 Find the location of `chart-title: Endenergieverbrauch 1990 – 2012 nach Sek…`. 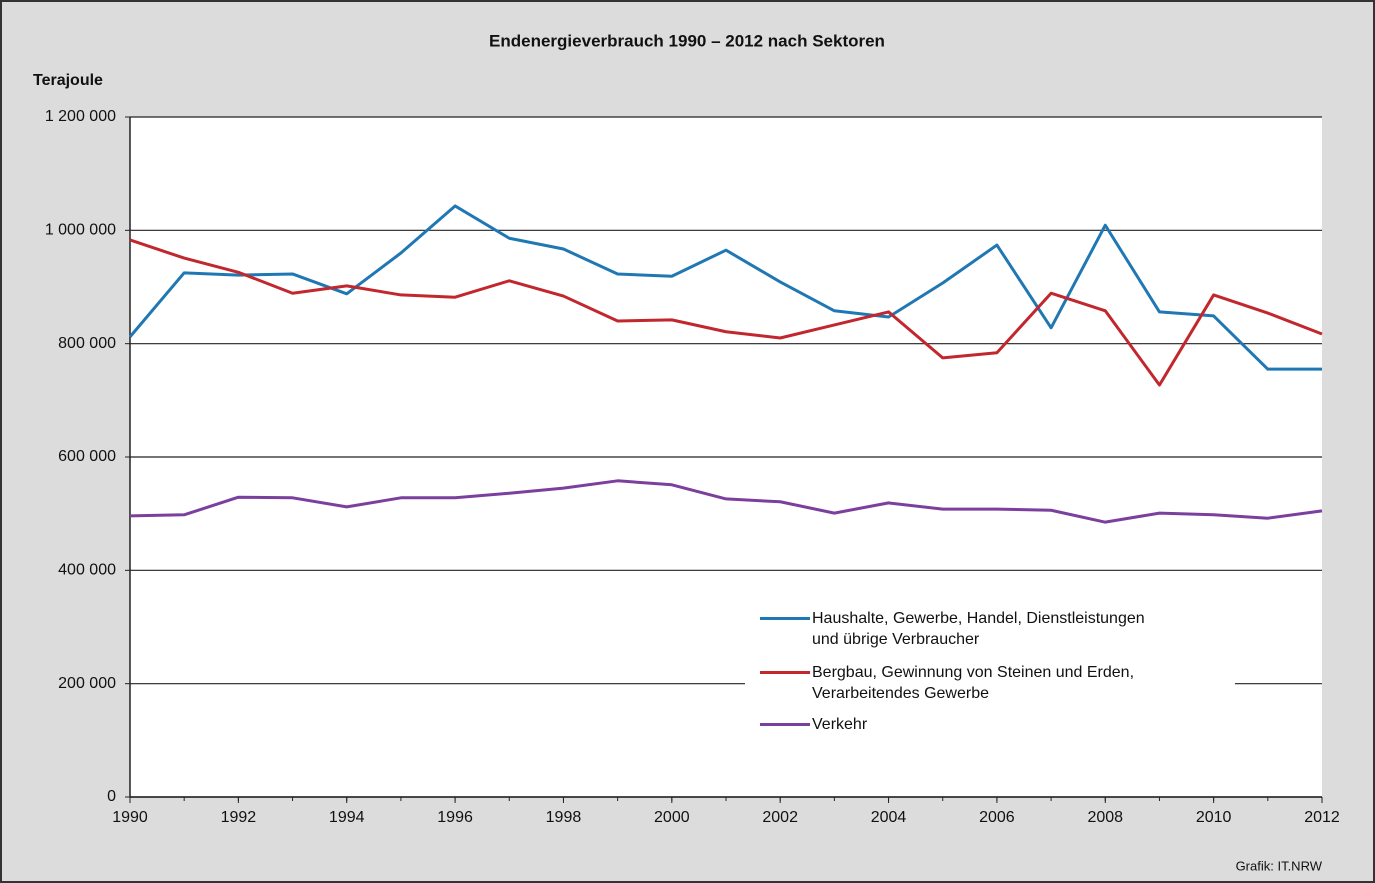

chart-title: Endenergieverbrauch 1990 – 2012 nach Sek… is located at coordinates (687, 40).